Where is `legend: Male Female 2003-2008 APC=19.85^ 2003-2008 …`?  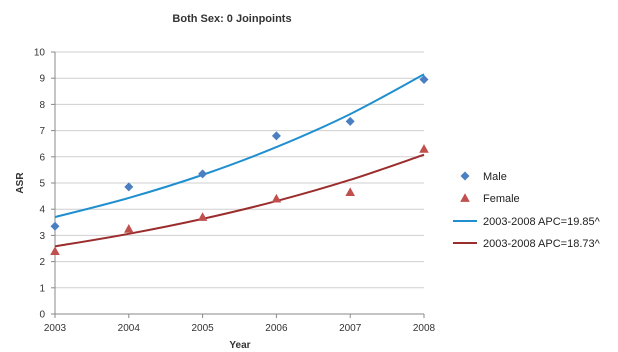 legend: Male Female 2003-2008 APC=19.85^ 2003-2008 … is located at coordinates (527, 210).